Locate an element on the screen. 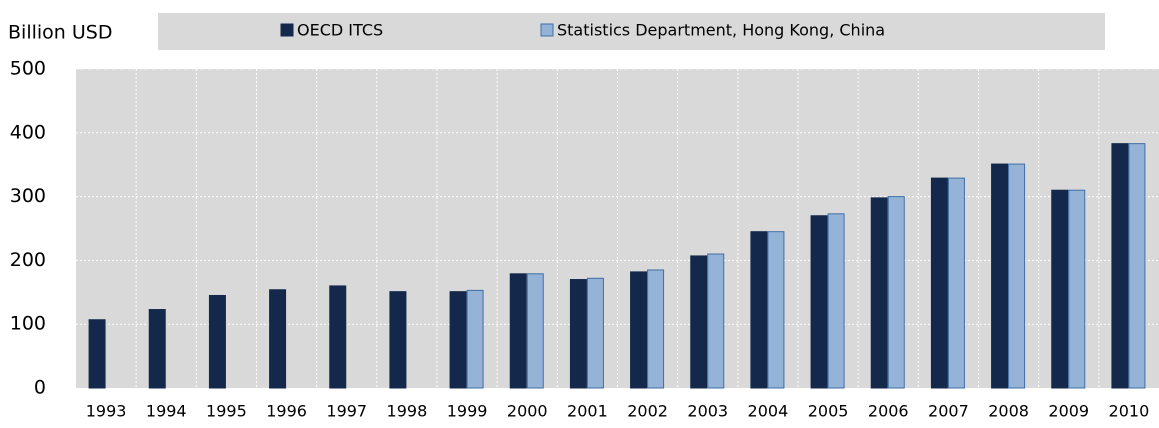 The image size is (1159, 428). y-tick-label: 200 is located at coordinates (28, 260).